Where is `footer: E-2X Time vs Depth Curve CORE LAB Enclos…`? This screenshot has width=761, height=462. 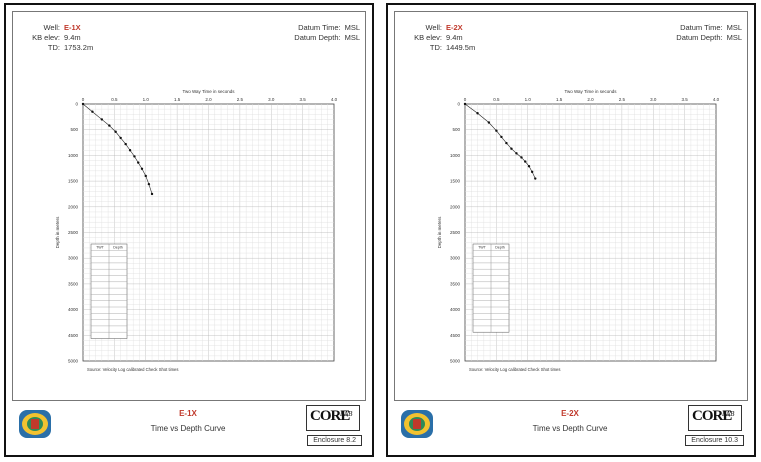
footer: E-2X Time vs Depth Curve CORE LAB Enclos… is located at coordinates (571, 424).